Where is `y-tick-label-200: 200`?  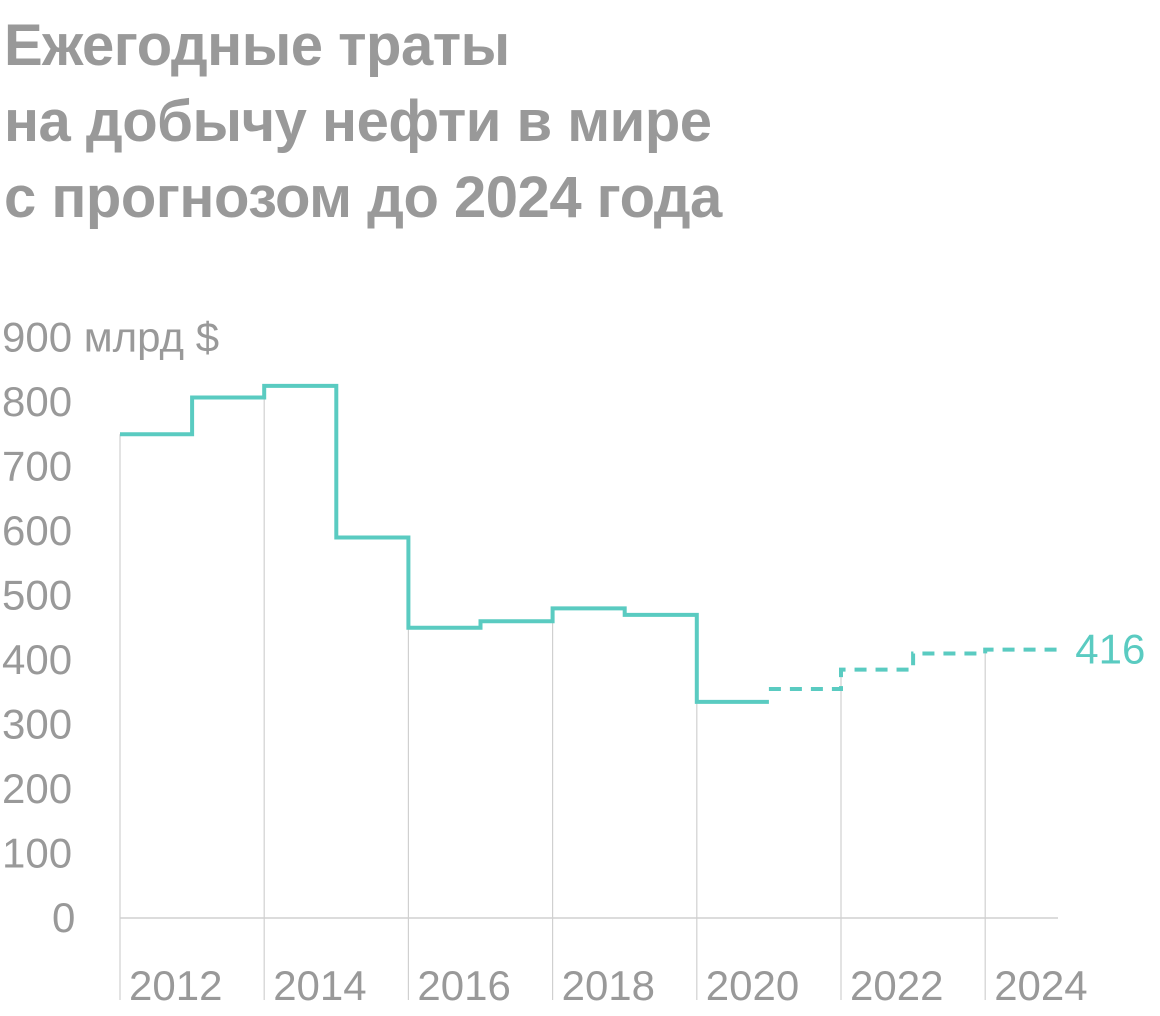
y-tick-label-200: 200 is located at coordinates (37, 788).